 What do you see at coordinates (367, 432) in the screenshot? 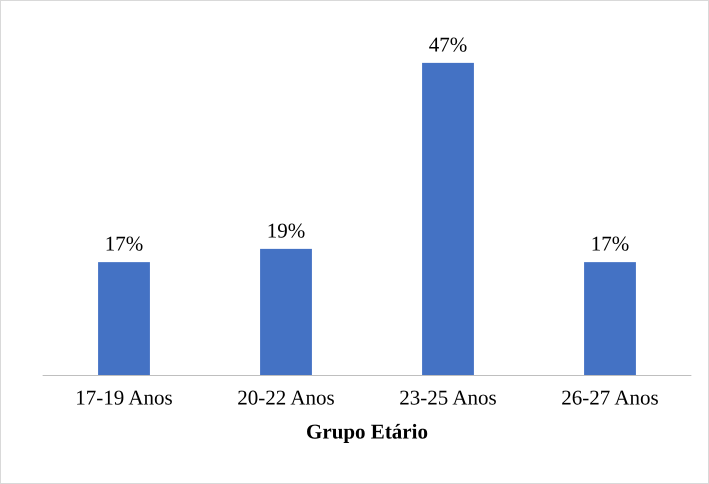
I see `x-axis-title: Grupo Etário` at bounding box center [367, 432].